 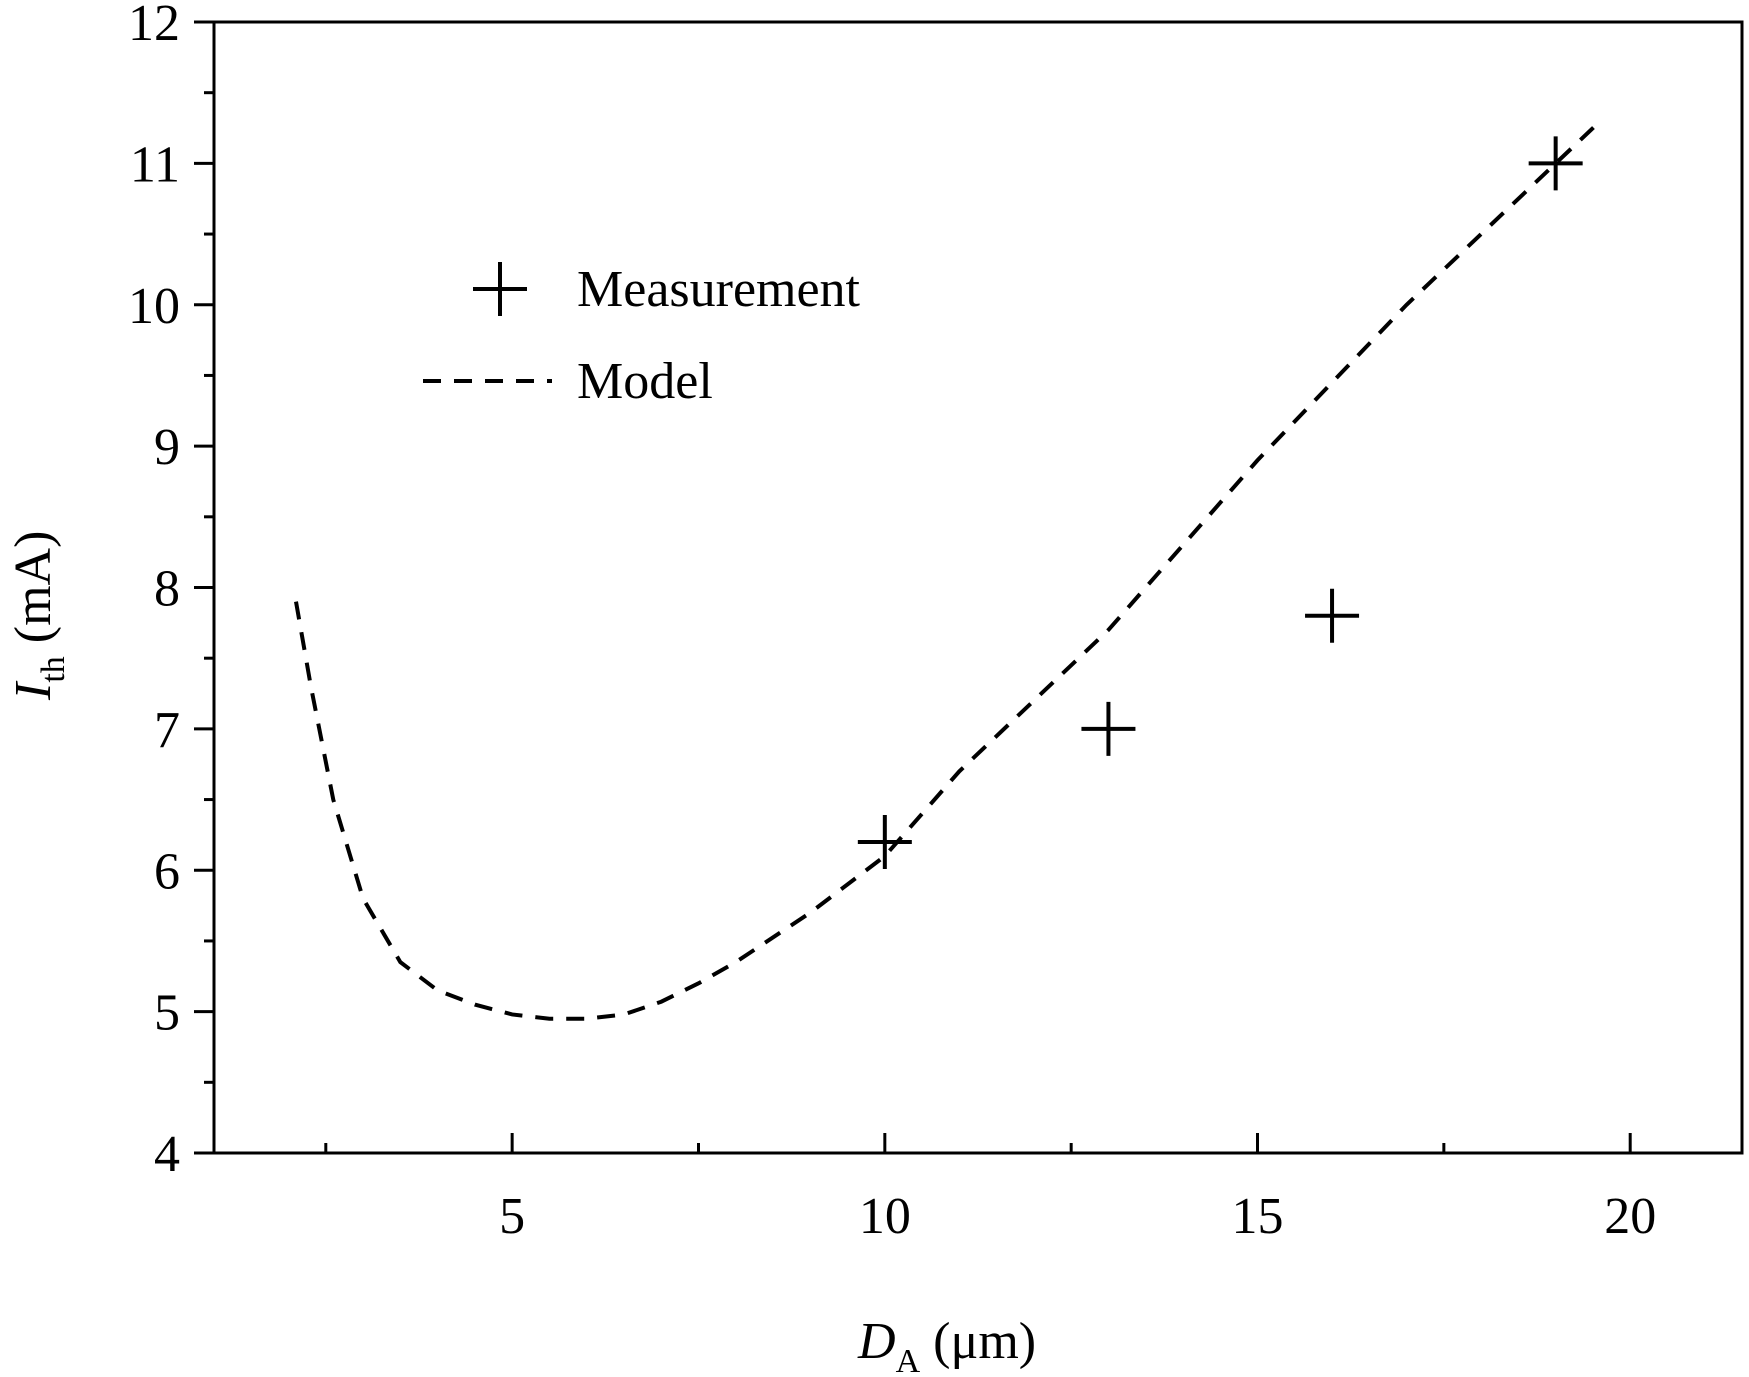 What do you see at coordinates (155, 164) in the screenshot?
I see `y-tick-label: 11` at bounding box center [155, 164].